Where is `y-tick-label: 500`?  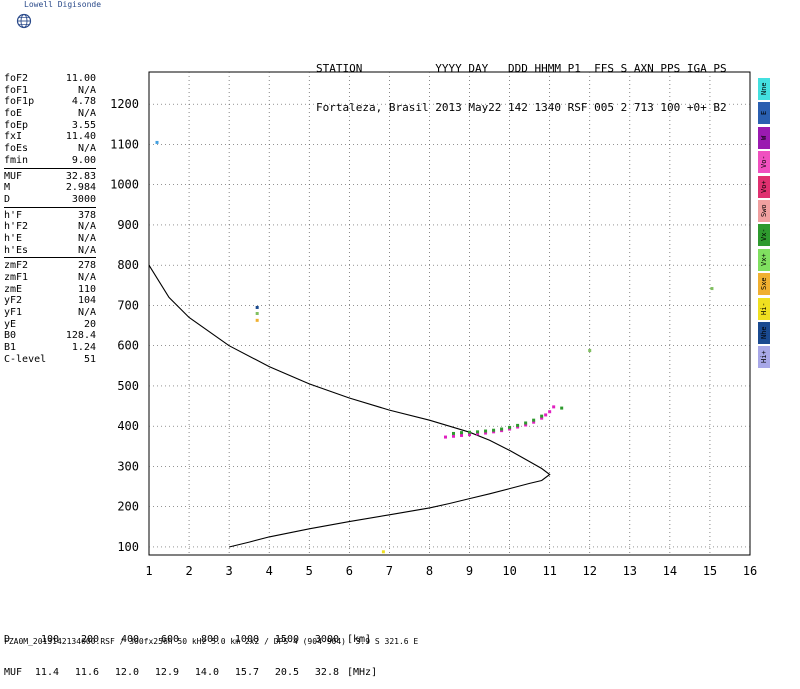 y-tick-label: 500 is located at coordinates (128, 386).